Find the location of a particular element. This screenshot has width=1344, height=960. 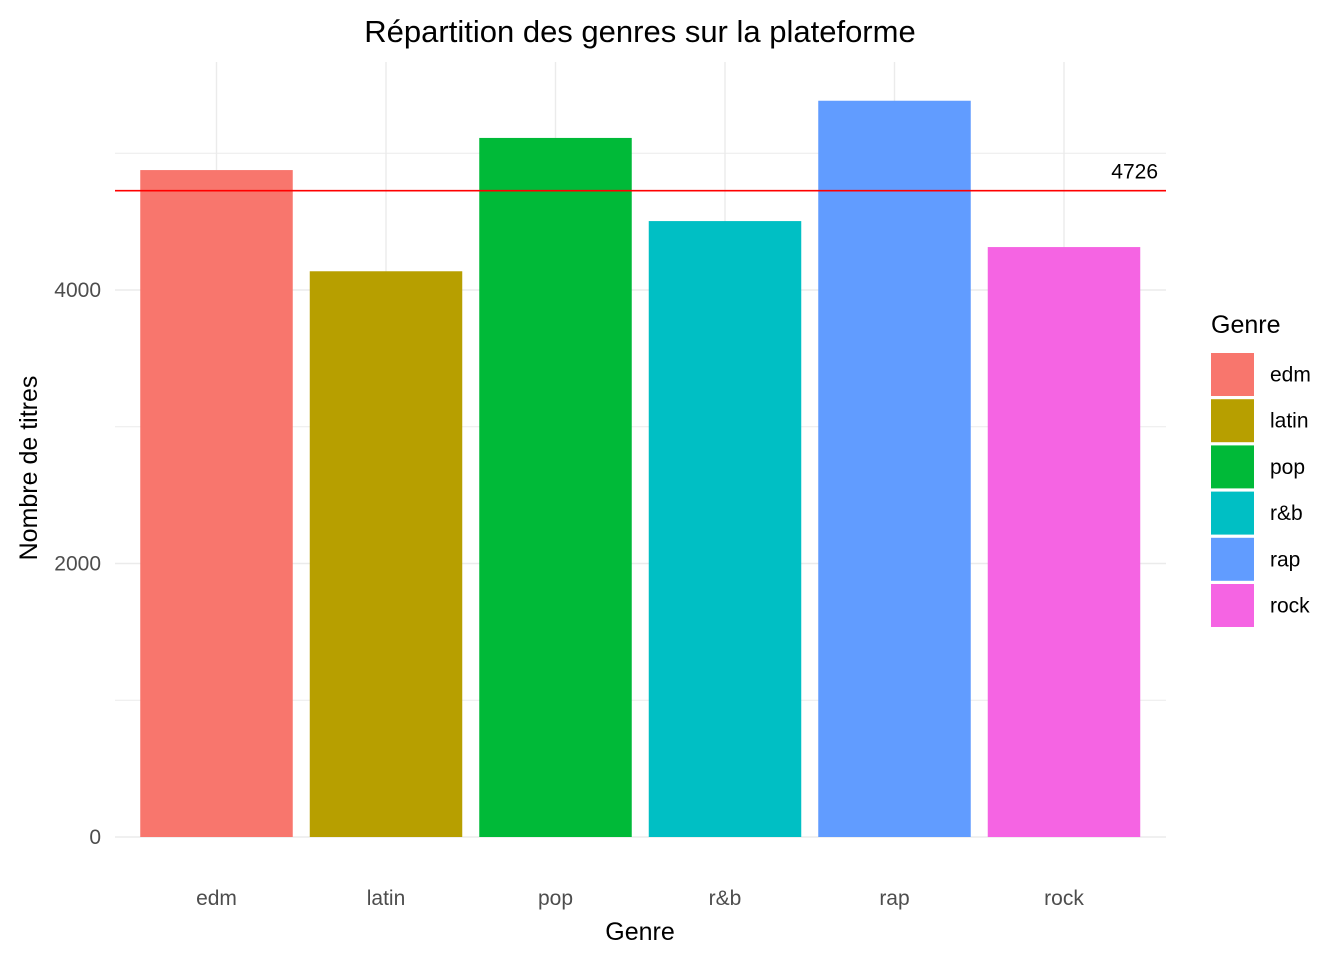

x-tick-label: latin is located at coordinates (386, 898).